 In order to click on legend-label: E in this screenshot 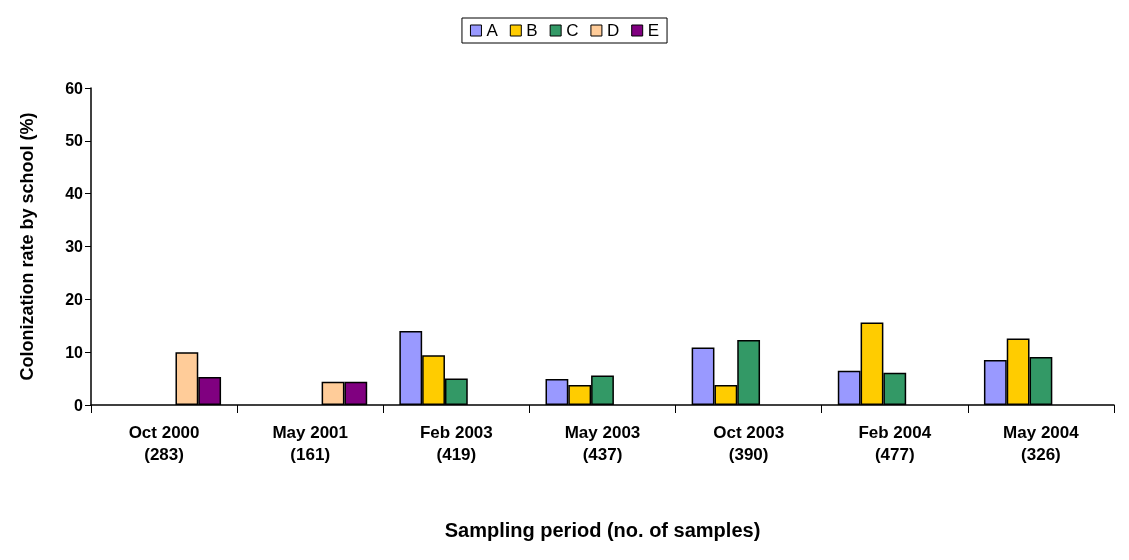, I will do `click(653, 30)`.